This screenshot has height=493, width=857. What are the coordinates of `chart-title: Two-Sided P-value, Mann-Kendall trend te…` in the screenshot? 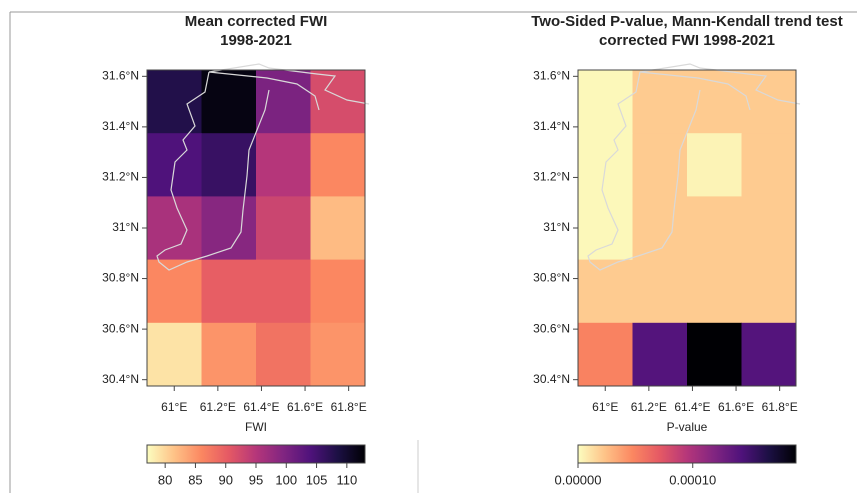 It's located at (686, 21).